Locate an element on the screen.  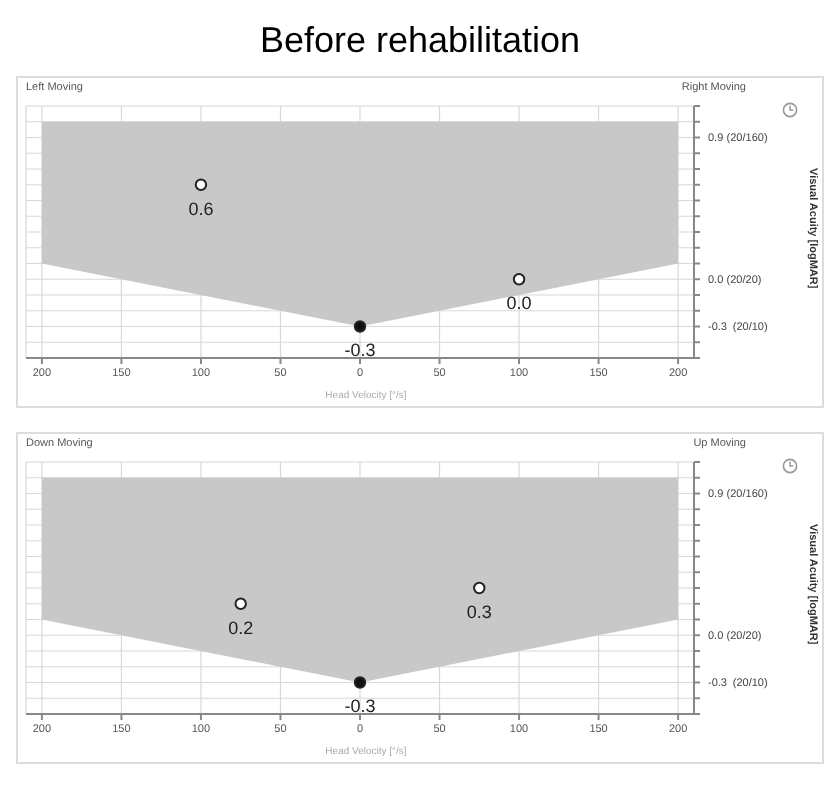
data-label: 0.2 is located at coordinates (241, 627).